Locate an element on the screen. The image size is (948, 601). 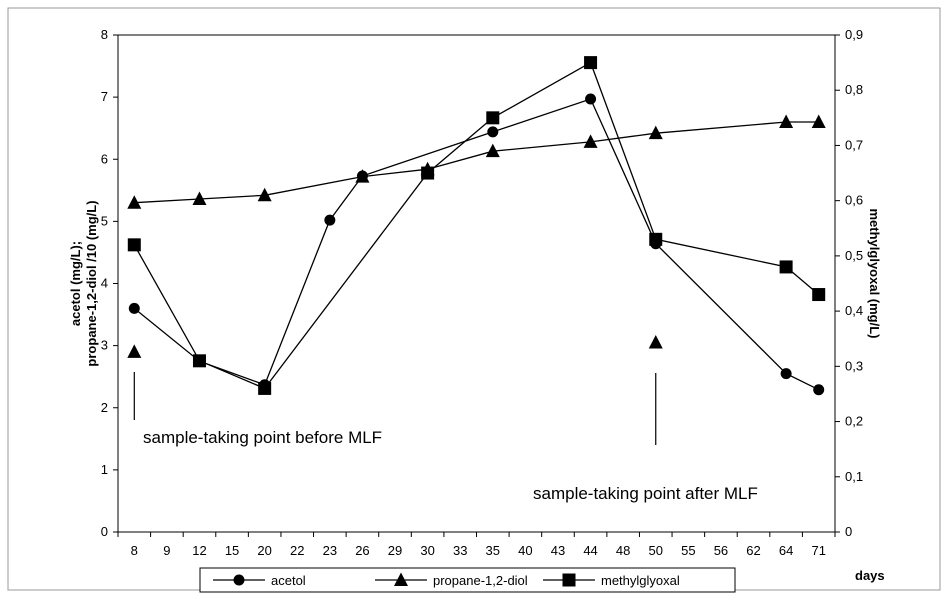
series-line-propane-1-2-diol is located at coordinates (476, 162).